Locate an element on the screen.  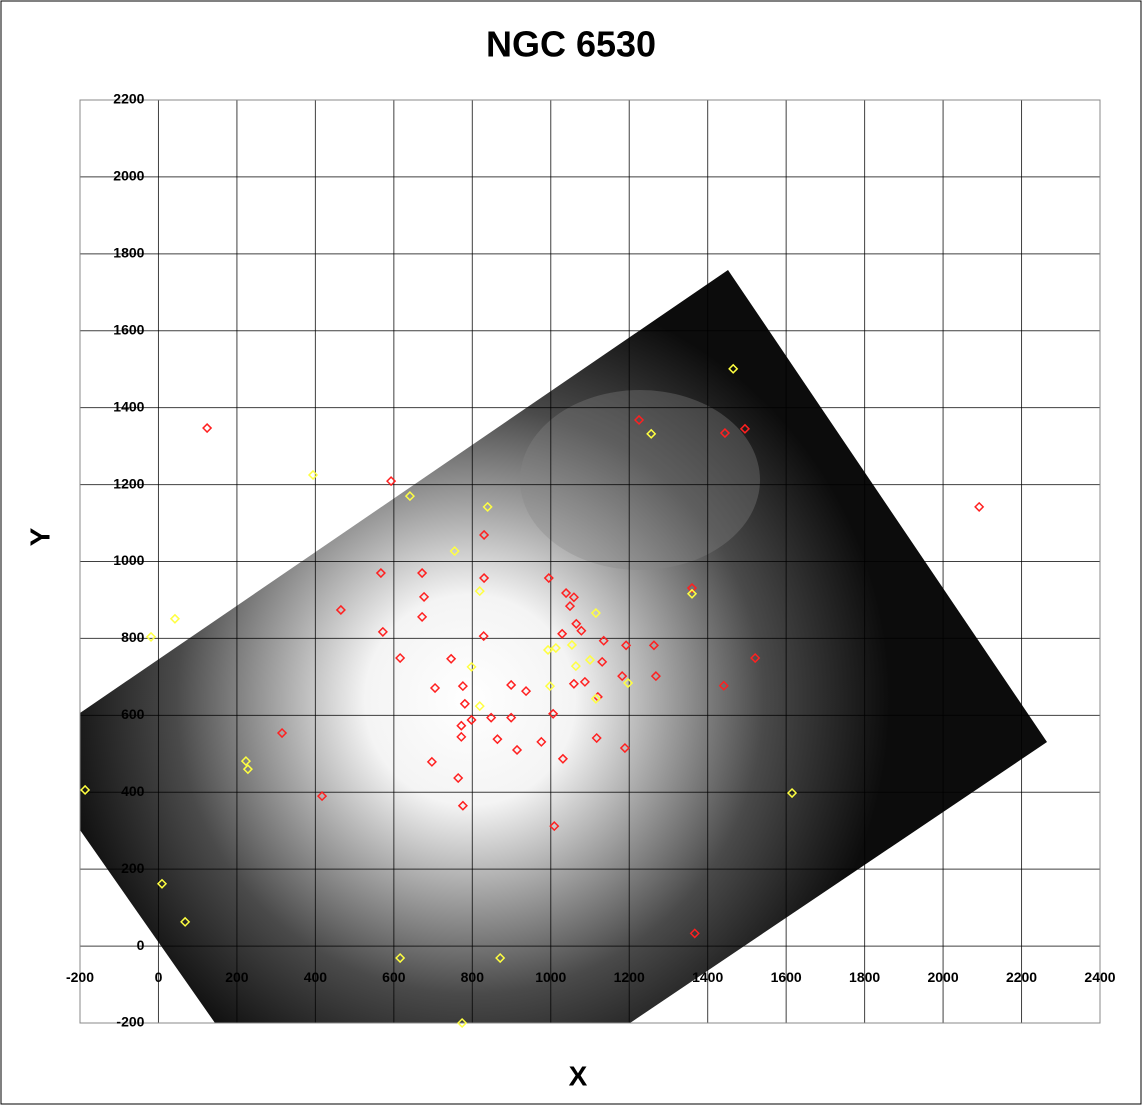
x-tick-label: 1200 is located at coordinates (629, 977).